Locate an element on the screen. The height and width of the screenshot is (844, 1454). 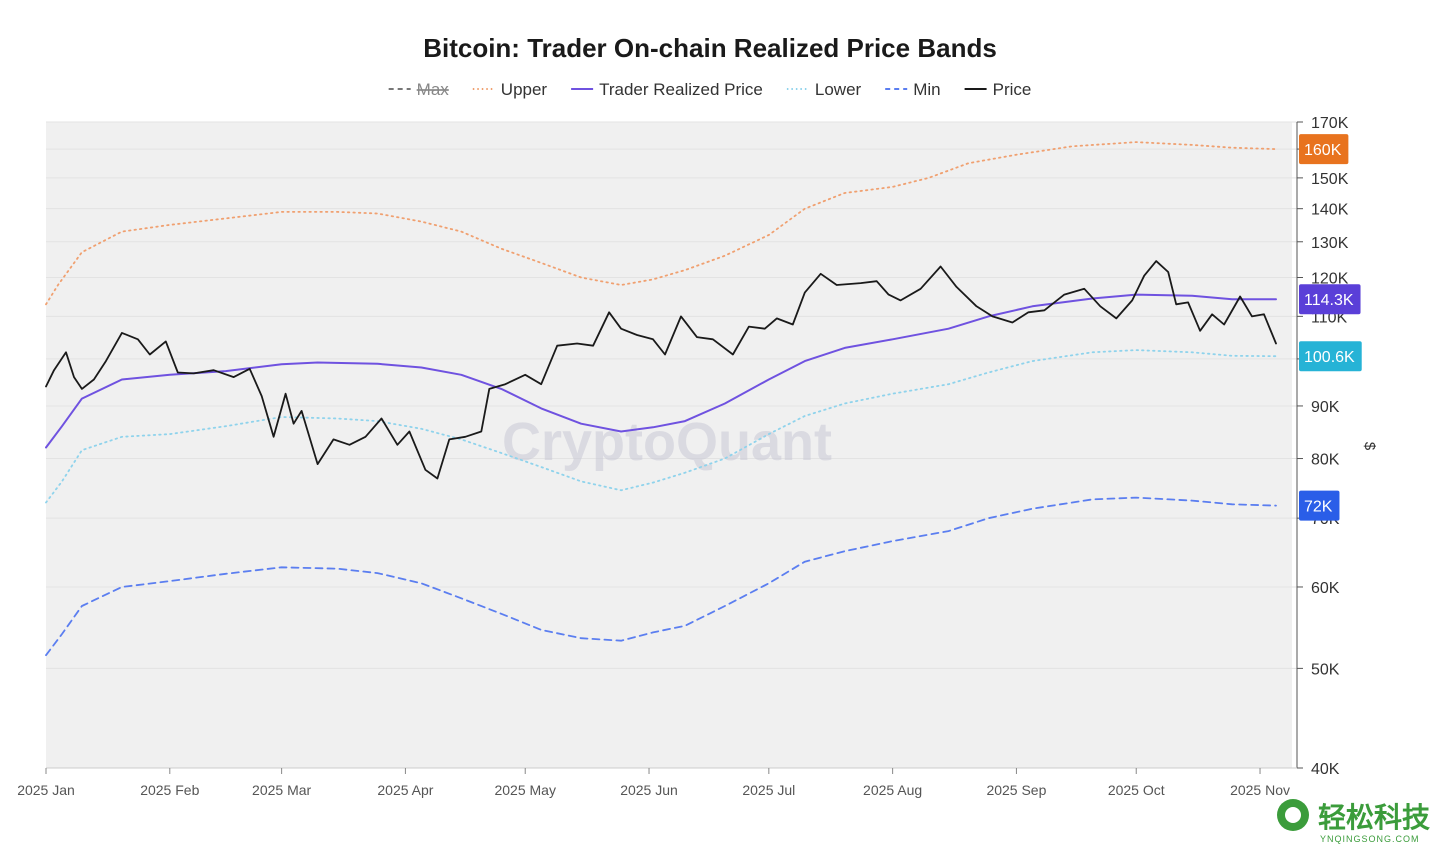
x-tick-2025-aug: 2025 Aug is located at coordinates (892, 790).